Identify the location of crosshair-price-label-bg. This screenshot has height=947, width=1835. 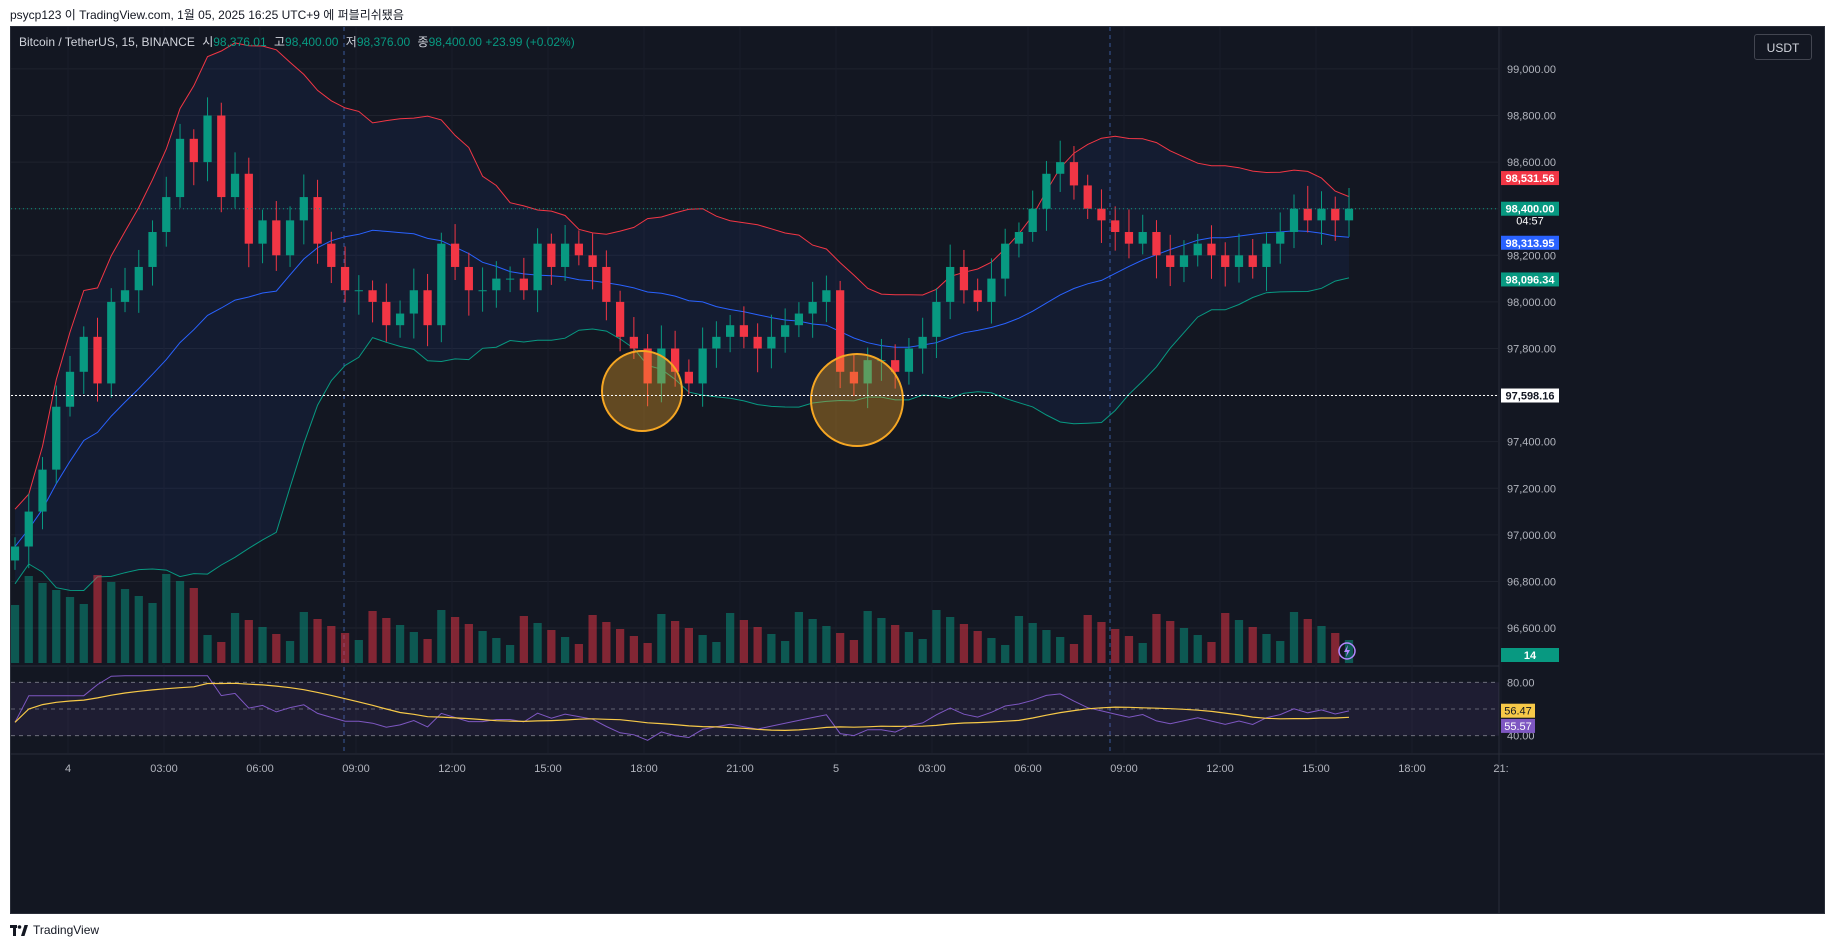
(1530, 395).